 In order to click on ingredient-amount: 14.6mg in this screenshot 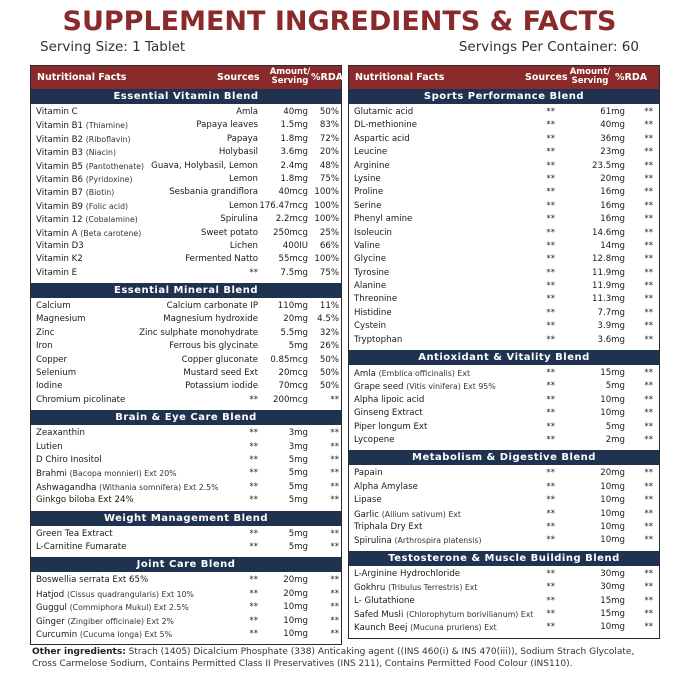, I will do `click(608, 232)`.